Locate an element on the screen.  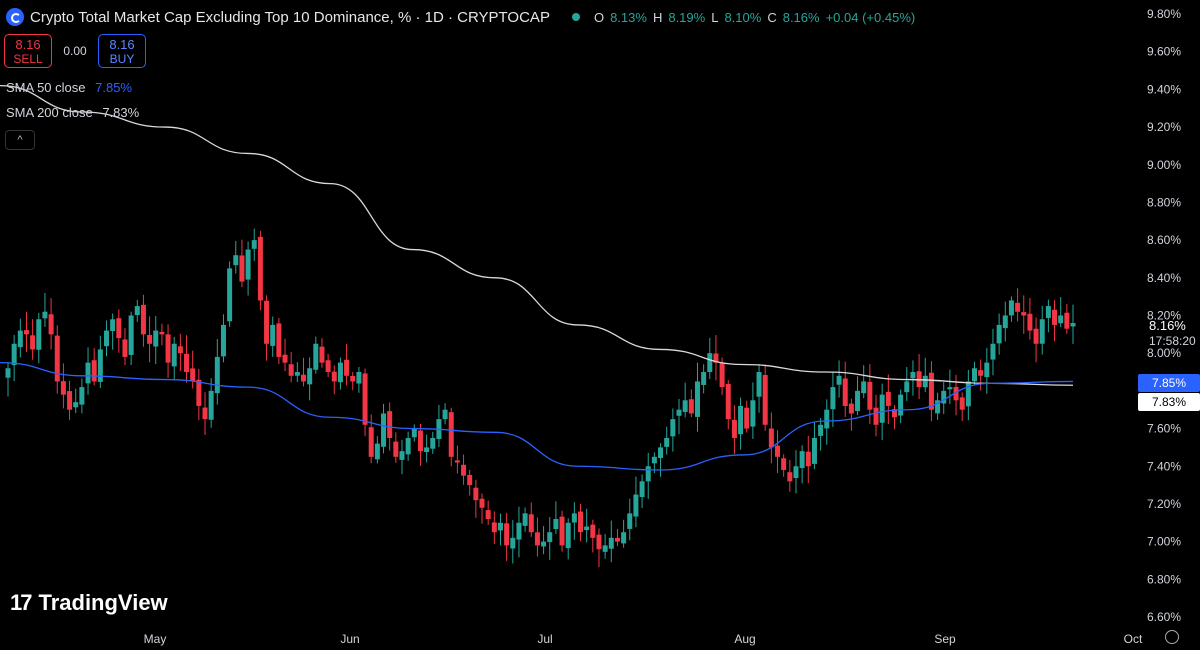
x-tick-label: Sep is located at coordinates (945, 639).